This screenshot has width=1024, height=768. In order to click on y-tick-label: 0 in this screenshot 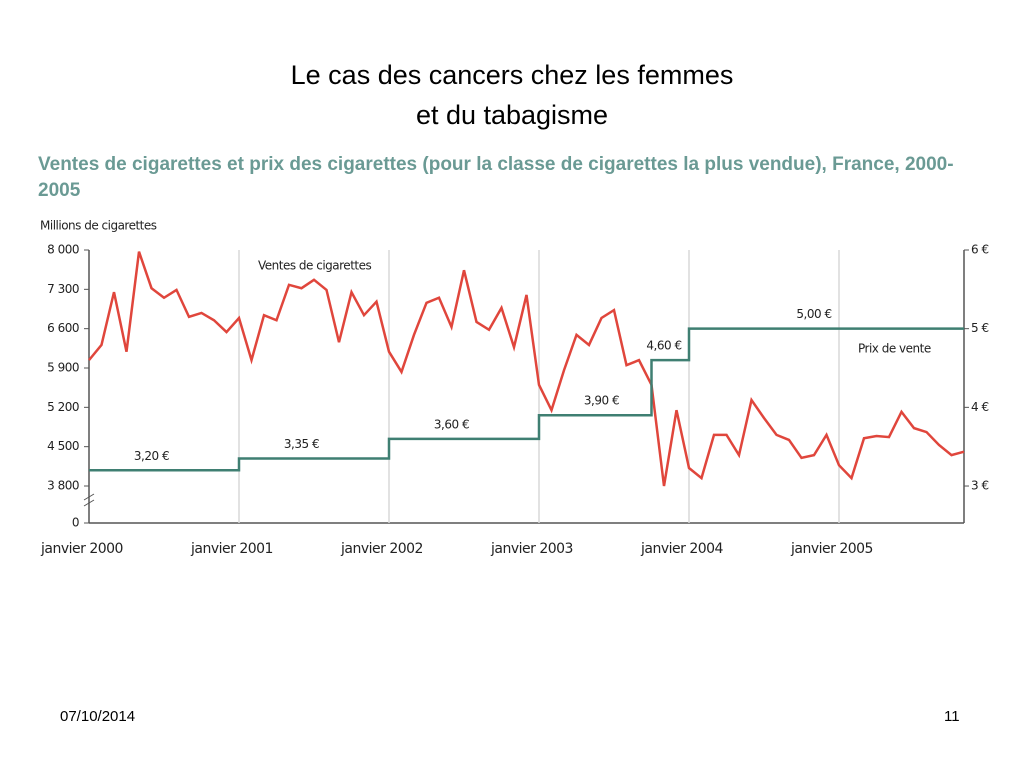, I will do `click(75, 523)`.